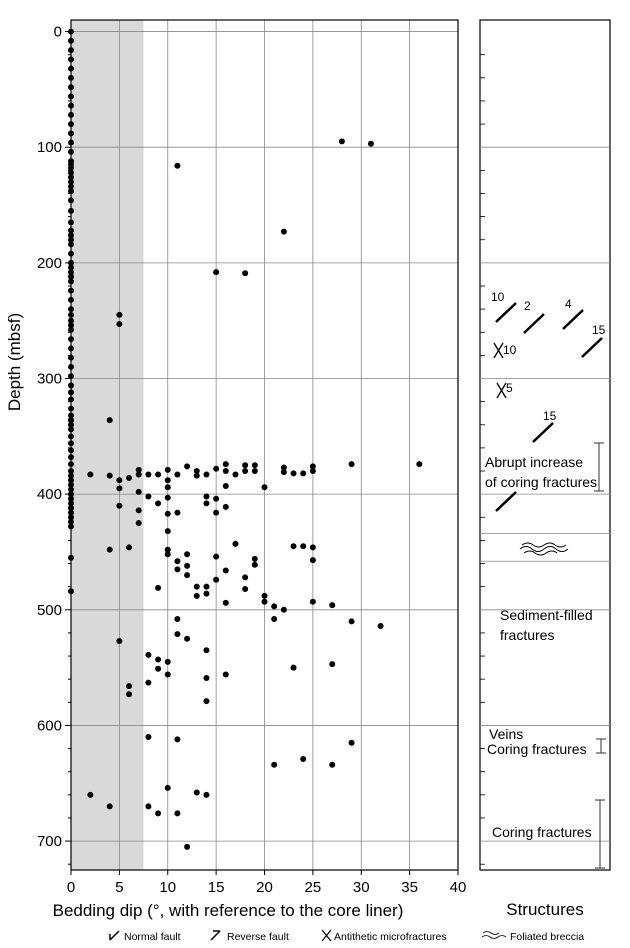  What do you see at coordinates (266, 883) in the screenshot?
I see `x-axis-ticks: 0 5 10 15 20 25 30 35 40` at bounding box center [266, 883].